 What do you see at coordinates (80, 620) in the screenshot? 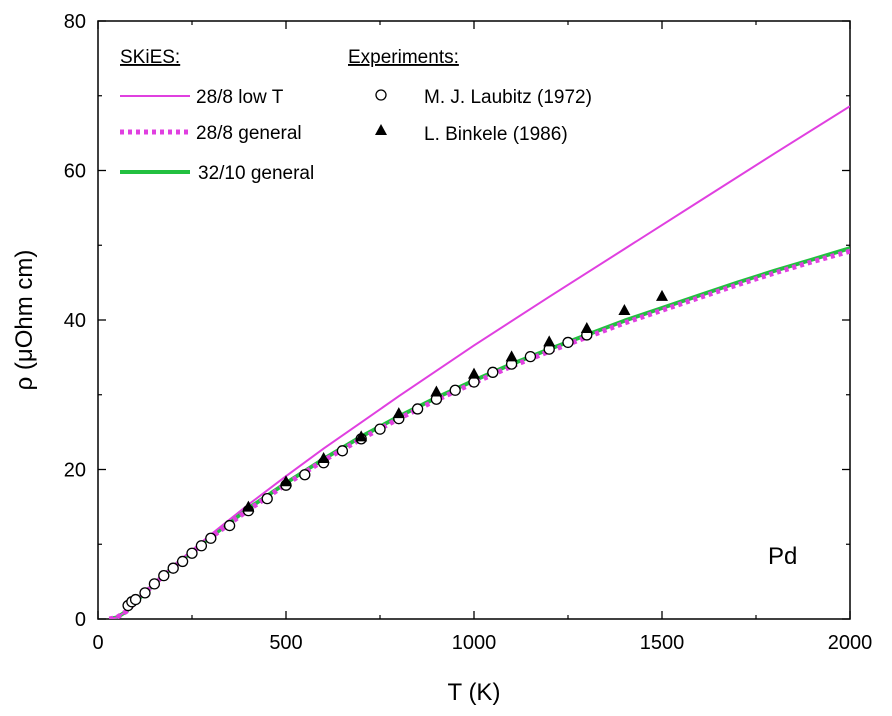
I see `y-tick-label: 0` at bounding box center [80, 620].